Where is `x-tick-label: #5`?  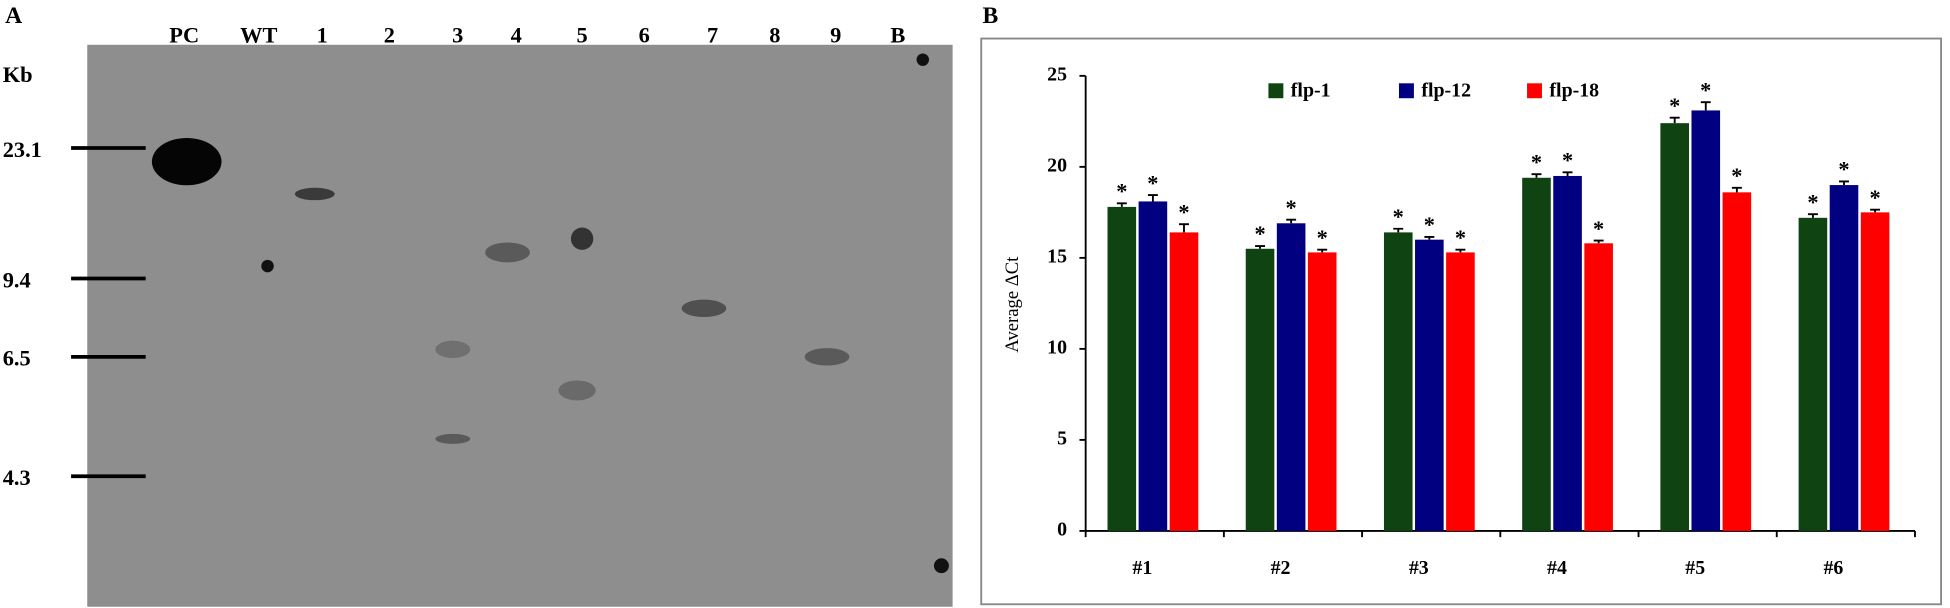 x-tick-label: #5 is located at coordinates (1695, 568).